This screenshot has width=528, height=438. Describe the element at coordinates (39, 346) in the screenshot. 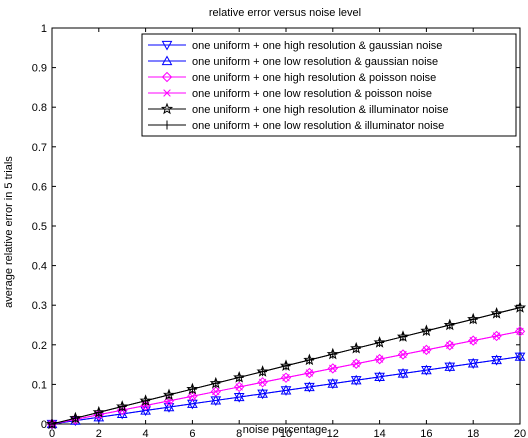

I see `y-tick-label: 0.2` at that location.